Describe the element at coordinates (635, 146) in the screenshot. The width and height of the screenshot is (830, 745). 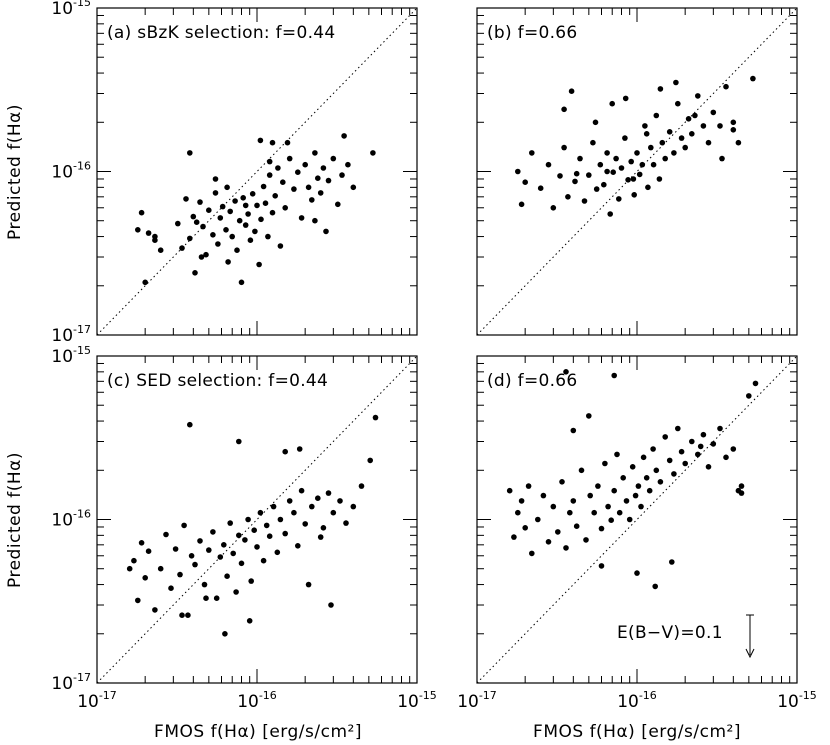
I see `points` at that location.